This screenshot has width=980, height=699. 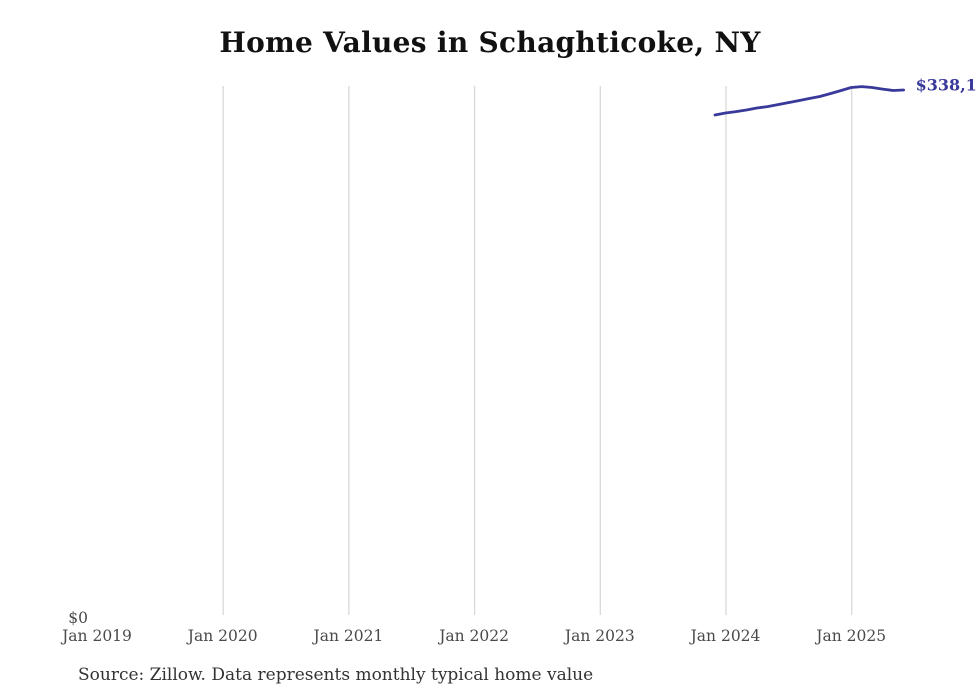 I want to click on x-tick-label: Jan 2025, so click(x=851, y=636).